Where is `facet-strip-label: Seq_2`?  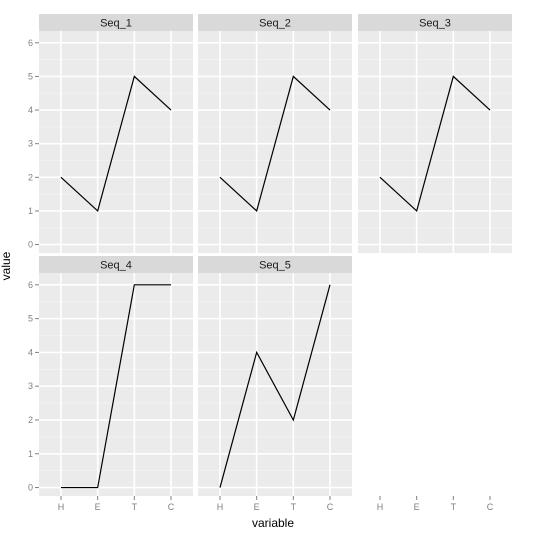 facet-strip-label: Seq_2 is located at coordinates (275, 24).